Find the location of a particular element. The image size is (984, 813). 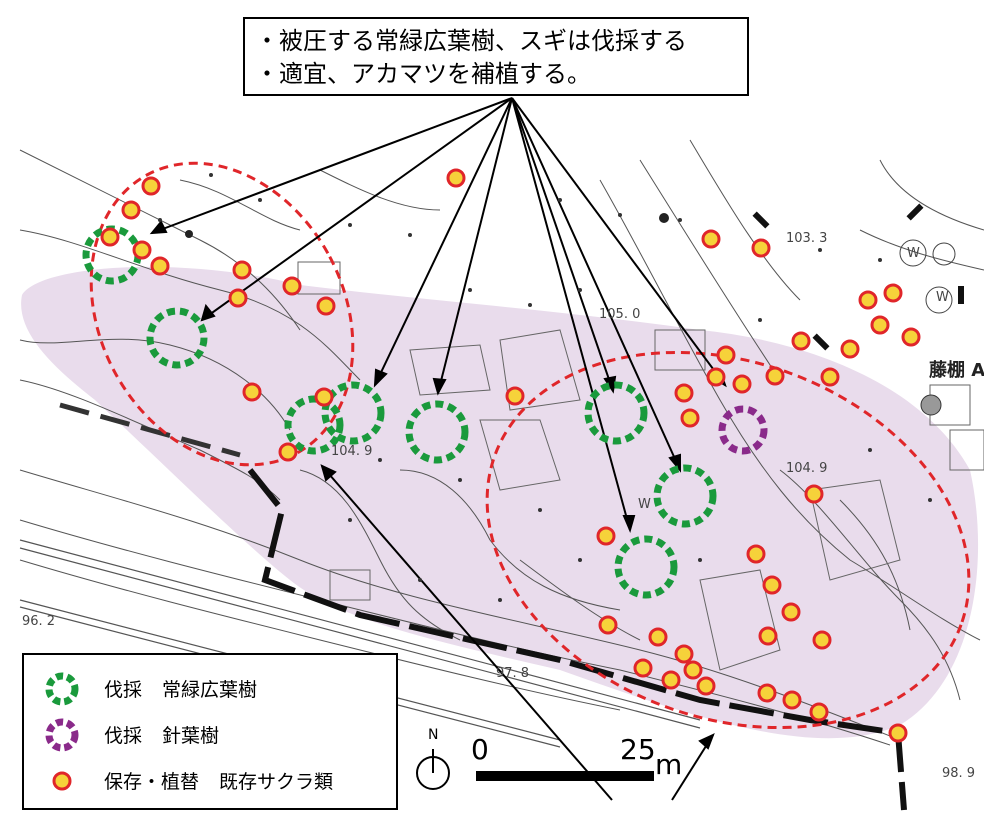

purple-dashed-ring-icon is located at coordinates (62, 735).